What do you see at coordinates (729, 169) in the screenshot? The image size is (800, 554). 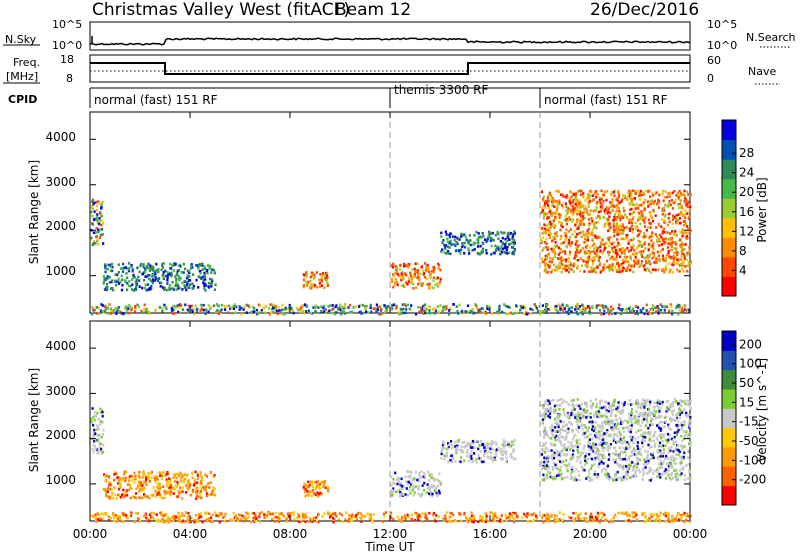 I see `colorbar-swatch` at bounding box center [729, 169].